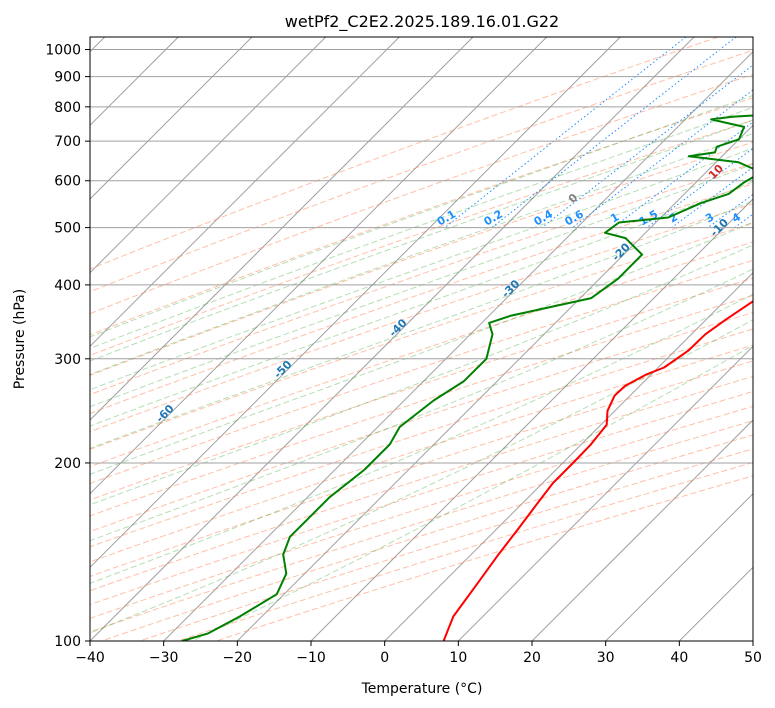 Image resolution: width=775 pixels, height=708 pixels. I want to click on y-tick-label: 900, so click(67, 78).